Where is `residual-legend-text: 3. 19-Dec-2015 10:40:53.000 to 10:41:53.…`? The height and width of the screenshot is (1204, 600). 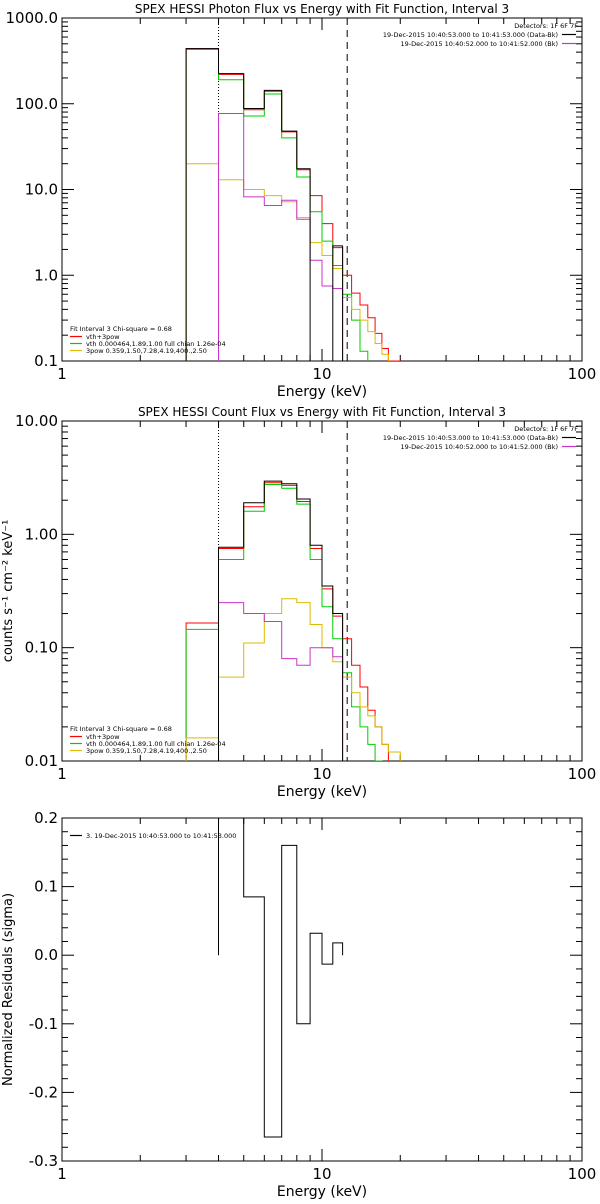
residual-legend-text: 3. 19-Dec-2015 10:40:53.000 to 10:41:53.… is located at coordinates (161, 836).